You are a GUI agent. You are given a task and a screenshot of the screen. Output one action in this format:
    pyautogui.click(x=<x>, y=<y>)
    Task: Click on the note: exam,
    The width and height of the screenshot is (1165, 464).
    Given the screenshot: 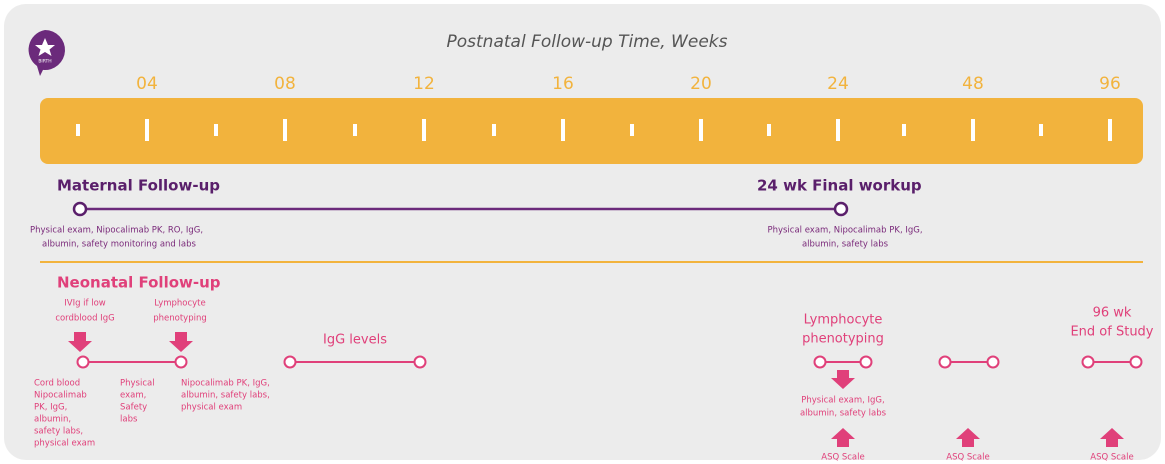 What is the action you would take?
    pyautogui.click(x=133, y=396)
    